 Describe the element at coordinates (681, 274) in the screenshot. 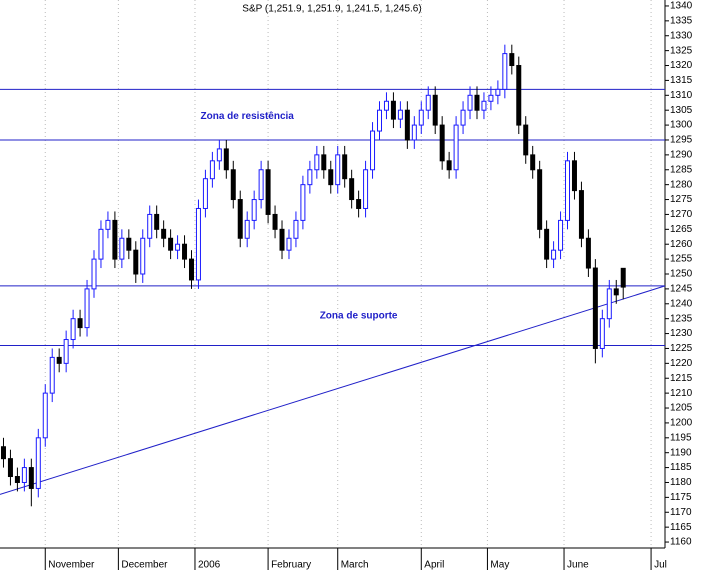

I see `y-tick-label: 1250` at that location.